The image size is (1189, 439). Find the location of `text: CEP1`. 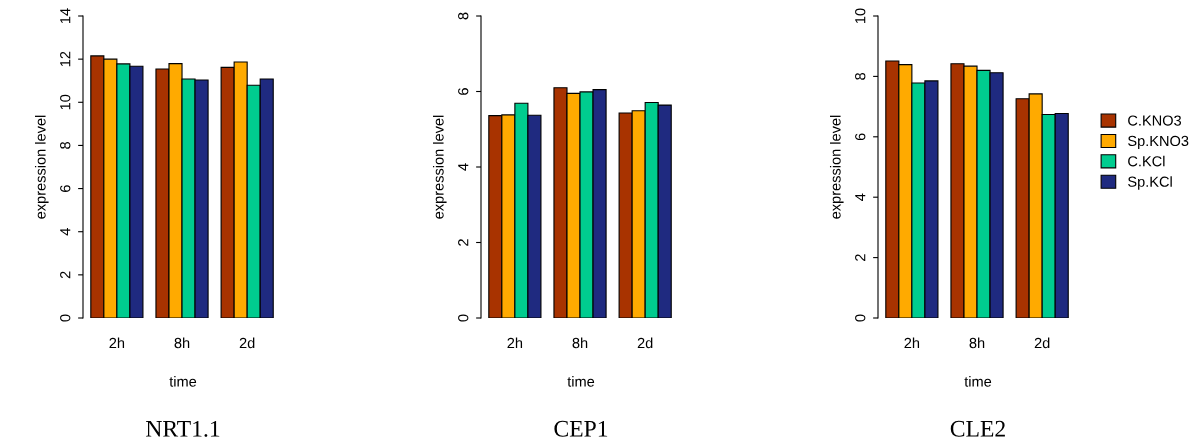

text: CEP1 is located at coordinates (581, 428).